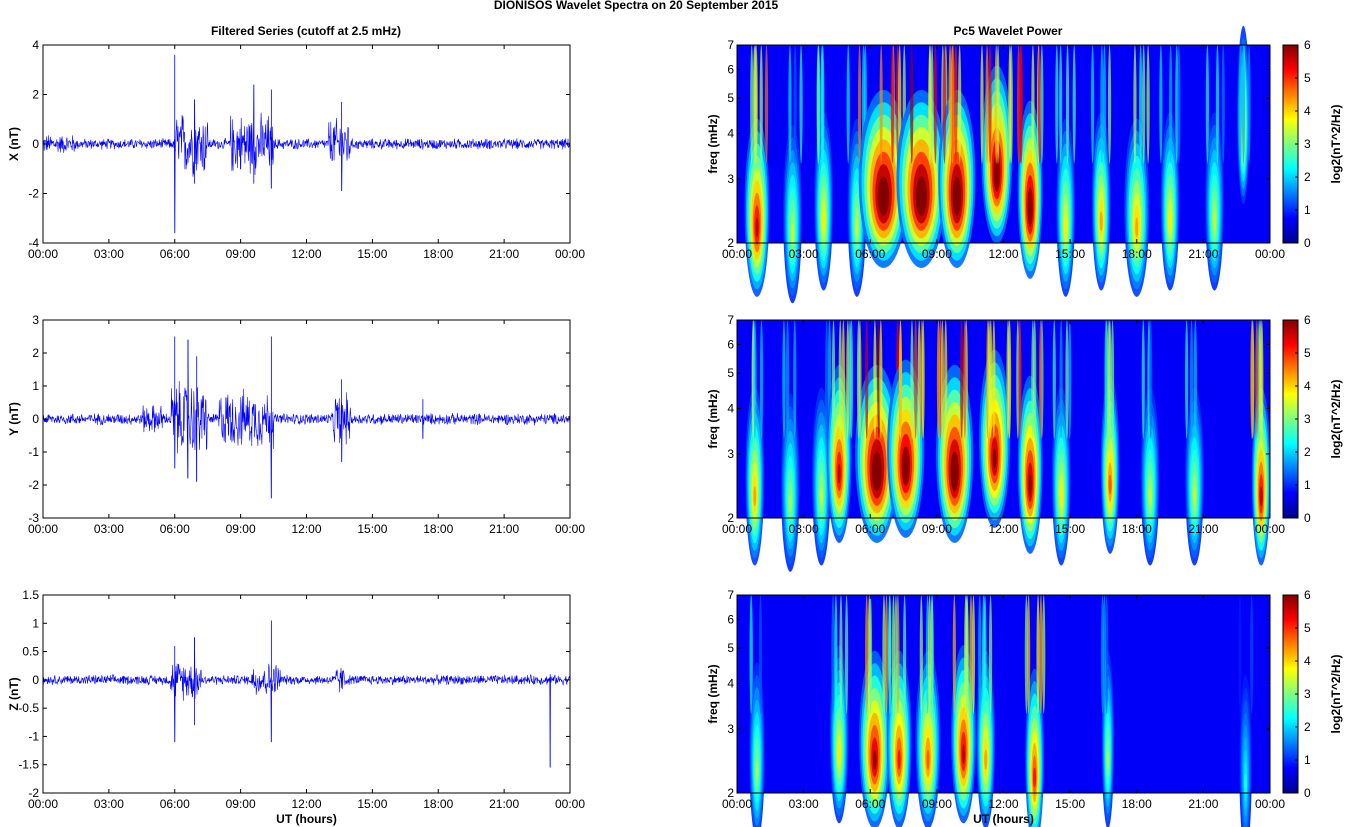 The width and height of the screenshot is (1347, 827). I want to click on x-axis-label: UT (hours), so click(1003, 819).